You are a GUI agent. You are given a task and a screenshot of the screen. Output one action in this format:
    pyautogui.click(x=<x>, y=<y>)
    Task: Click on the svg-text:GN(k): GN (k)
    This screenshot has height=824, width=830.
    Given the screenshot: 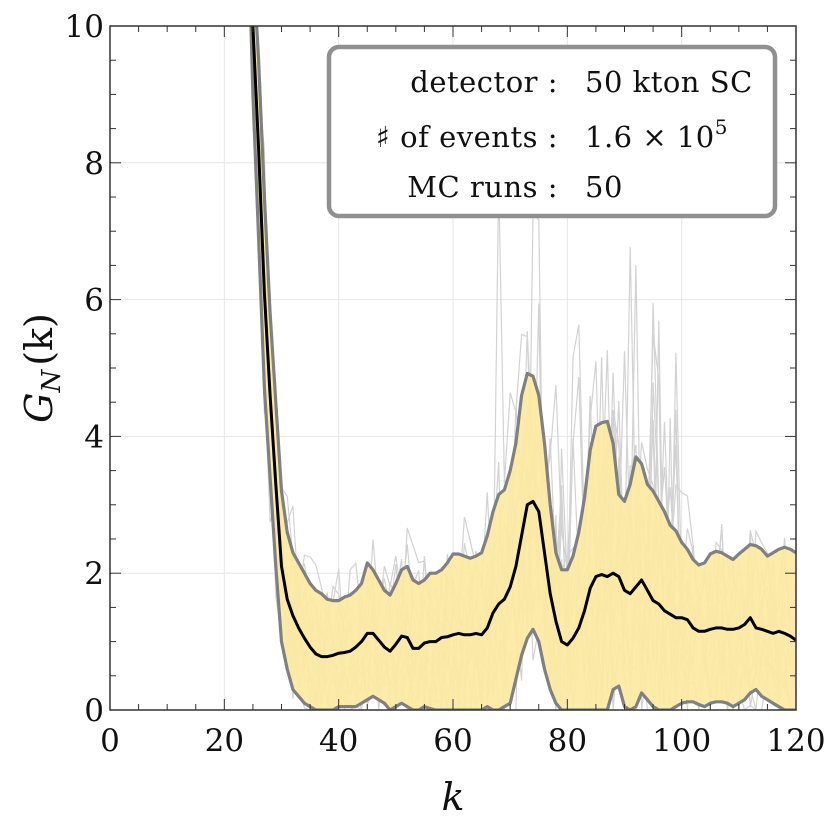 What is the action you would take?
    pyautogui.click(x=42, y=368)
    